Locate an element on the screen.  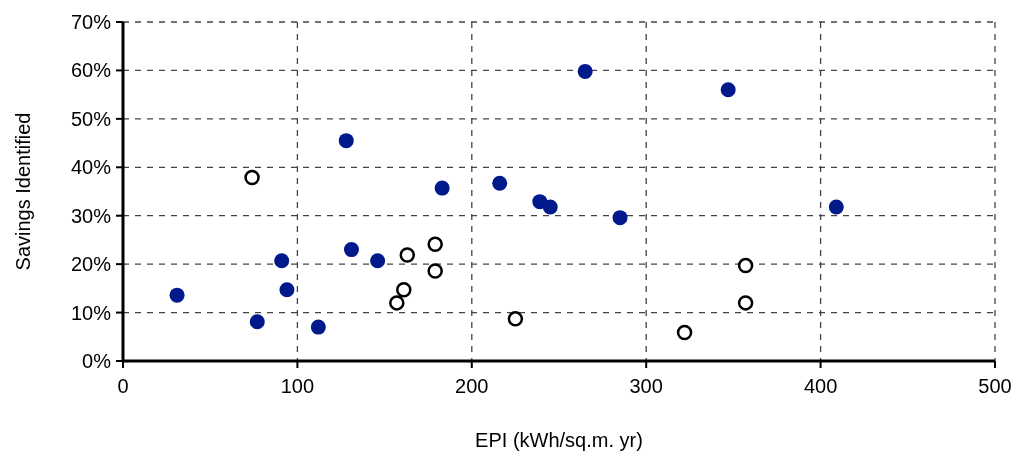
x-tick-label: 0 is located at coordinates (123, 386).